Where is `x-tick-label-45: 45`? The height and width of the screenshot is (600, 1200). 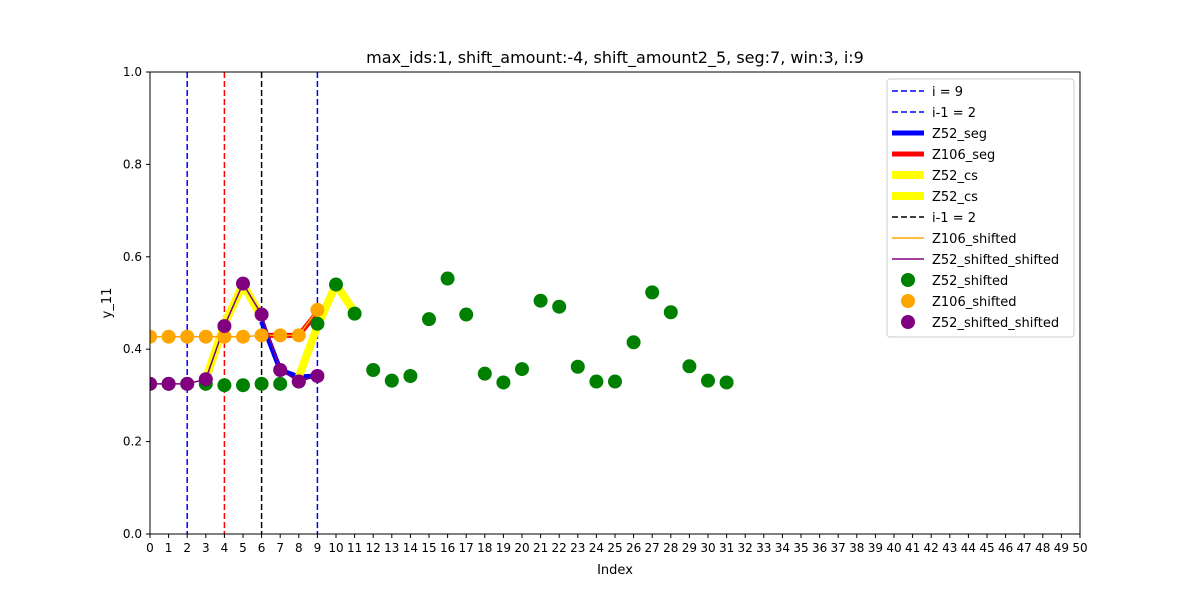 x-tick-label-45: 45 is located at coordinates (986, 548).